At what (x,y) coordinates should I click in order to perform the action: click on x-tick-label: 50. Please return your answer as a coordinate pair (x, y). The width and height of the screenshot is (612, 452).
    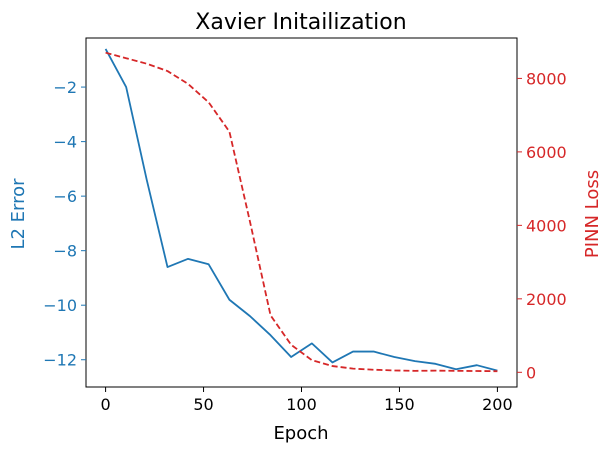
    Looking at the image, I should click on (203, 404).